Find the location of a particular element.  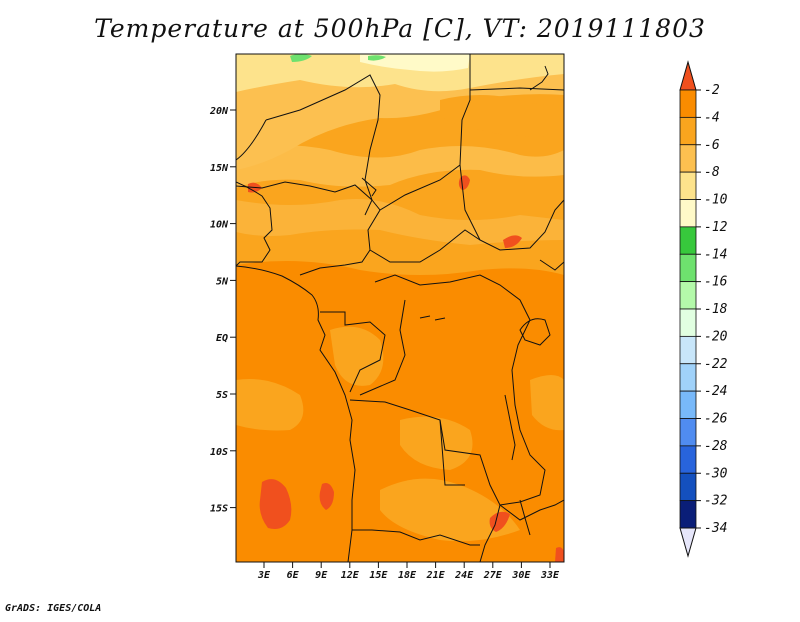

colorbar-label: -10 is located at coordinates (716, 200).